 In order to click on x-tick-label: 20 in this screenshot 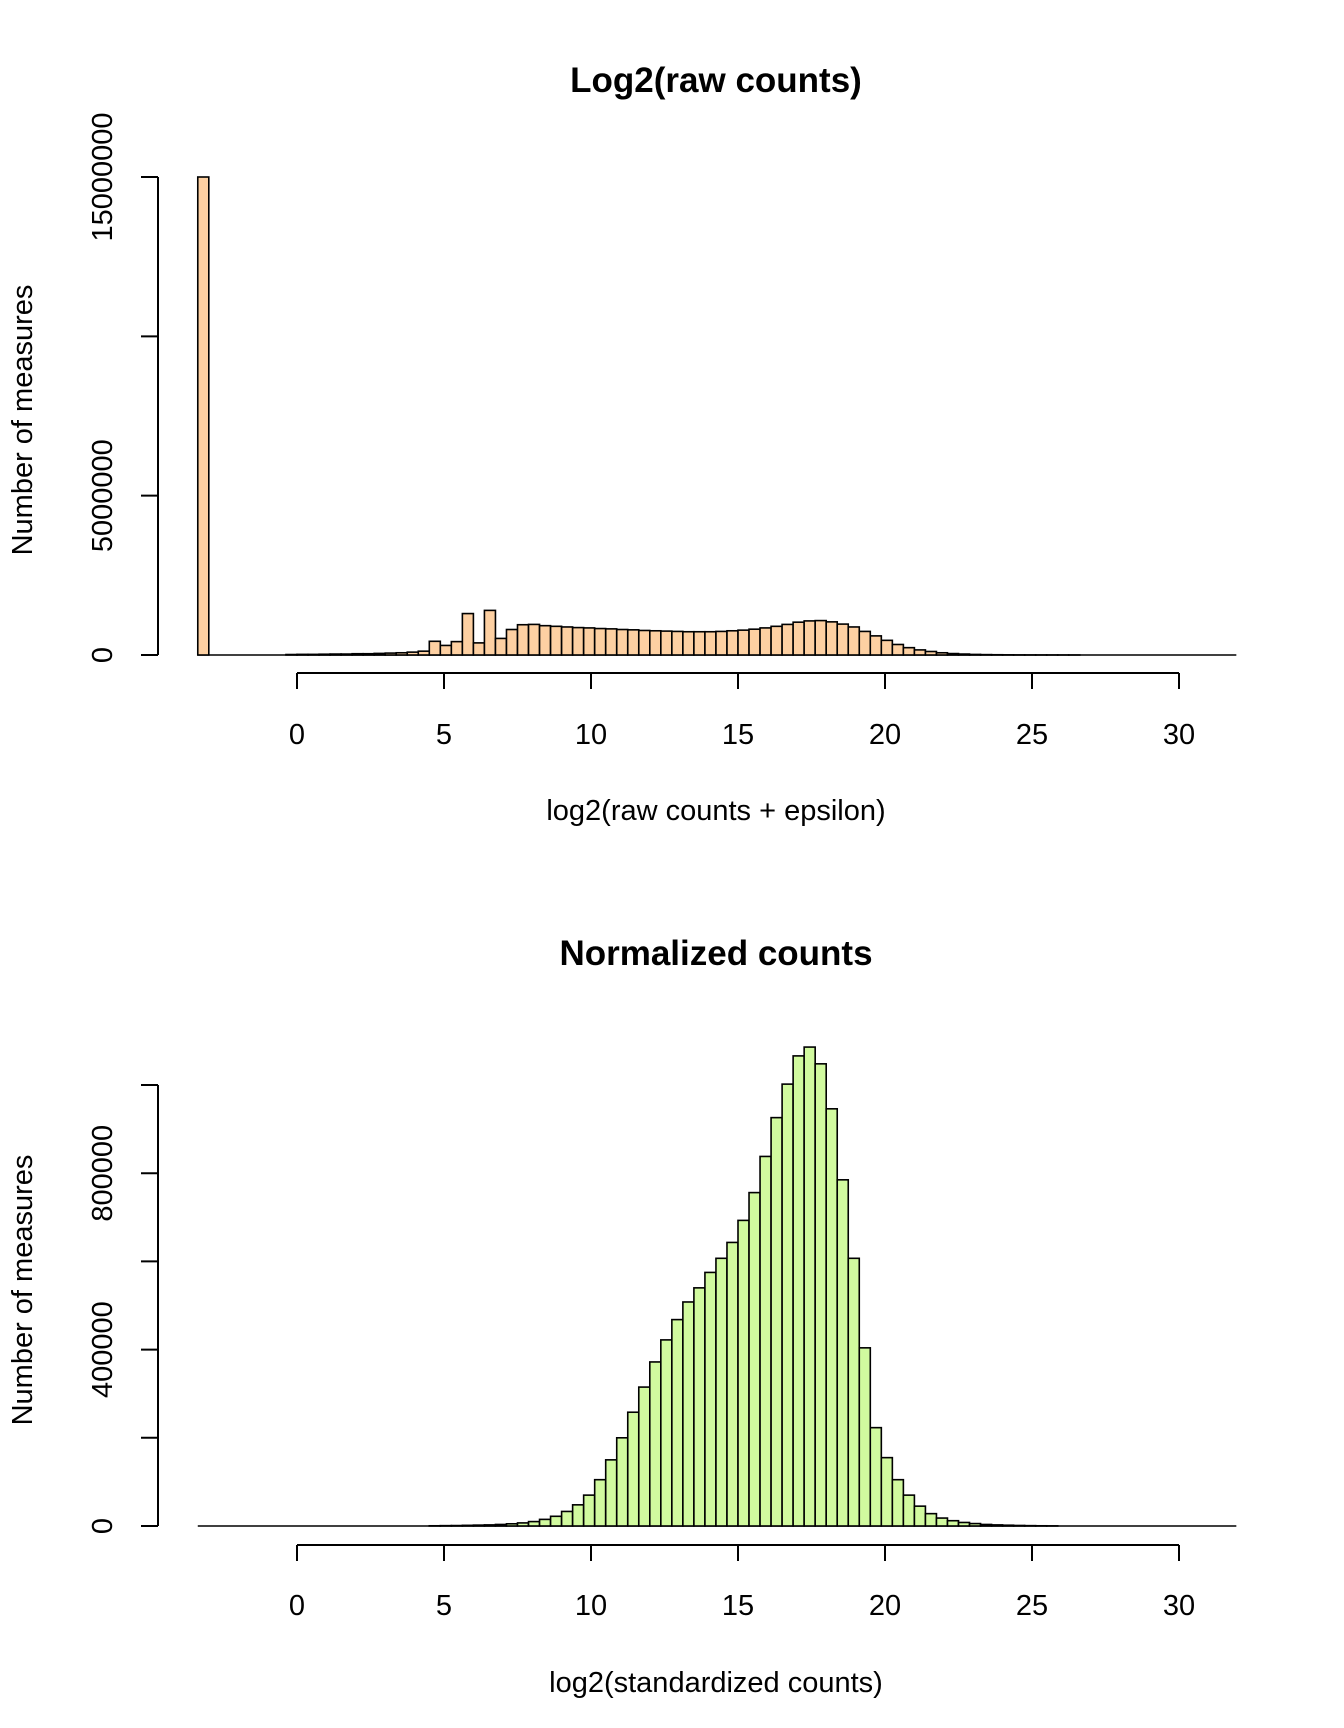, I will do `click(885, 1606)`.